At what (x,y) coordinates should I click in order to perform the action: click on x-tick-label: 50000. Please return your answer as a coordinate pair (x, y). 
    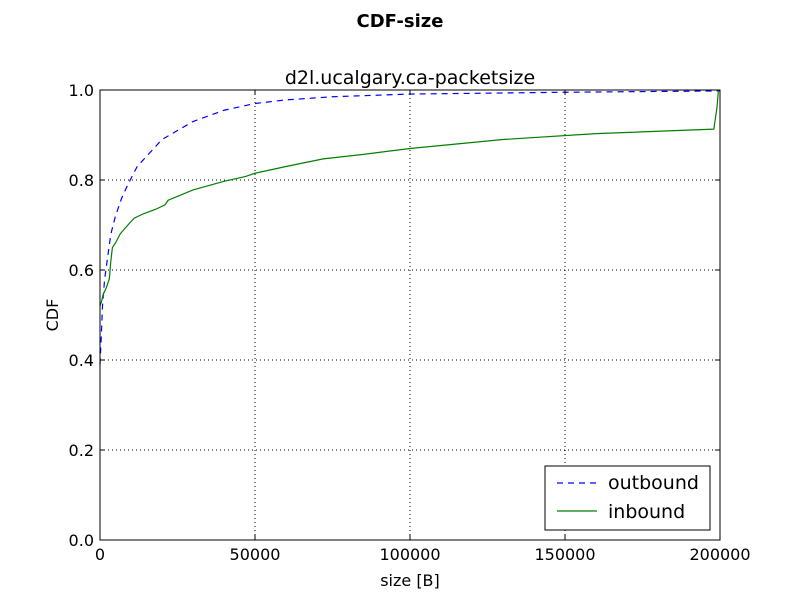
    Looking at the image, I should click on (255, 554).